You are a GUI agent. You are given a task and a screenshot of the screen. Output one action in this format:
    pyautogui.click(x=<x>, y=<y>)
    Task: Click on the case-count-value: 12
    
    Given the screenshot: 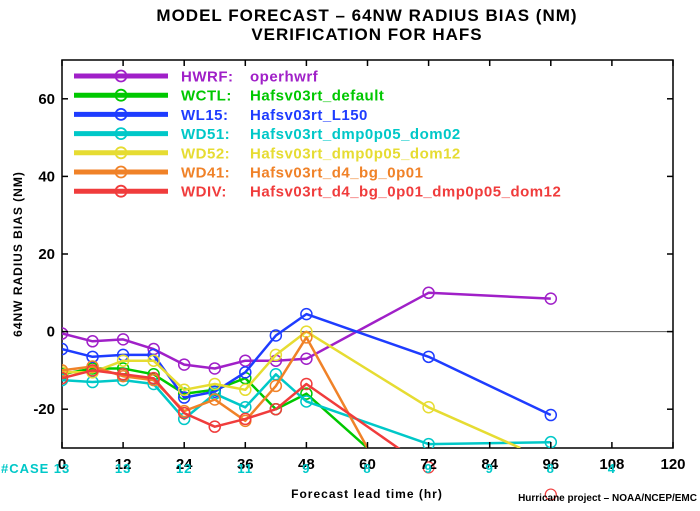 What is the action you would take?
    pyautogui.click(x=184, y=468)
    